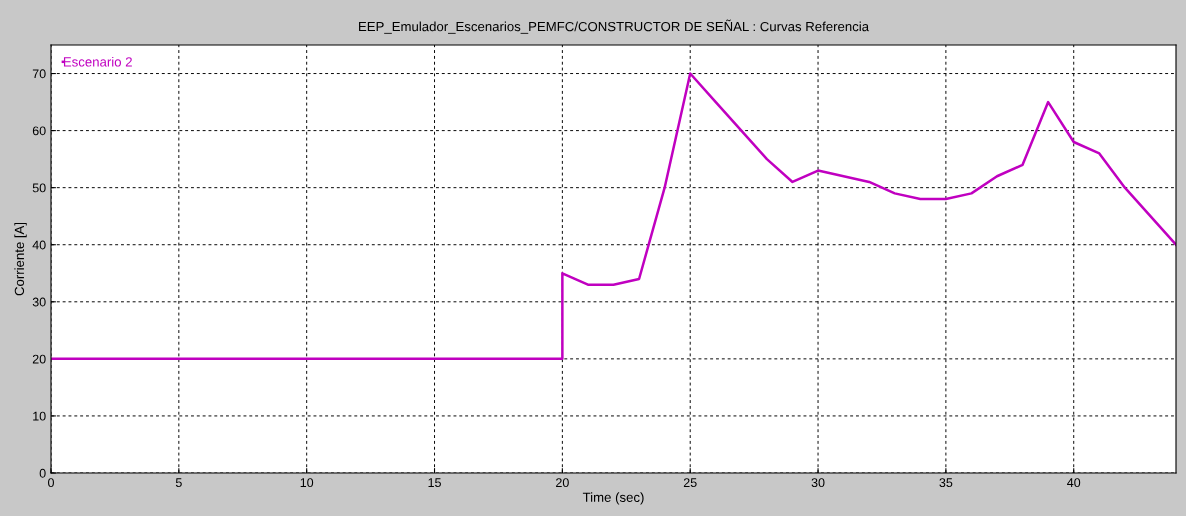 The width and height of the screenshot is (1186, 516). I want to click on y-tick-label: 0, so click(42, 473).